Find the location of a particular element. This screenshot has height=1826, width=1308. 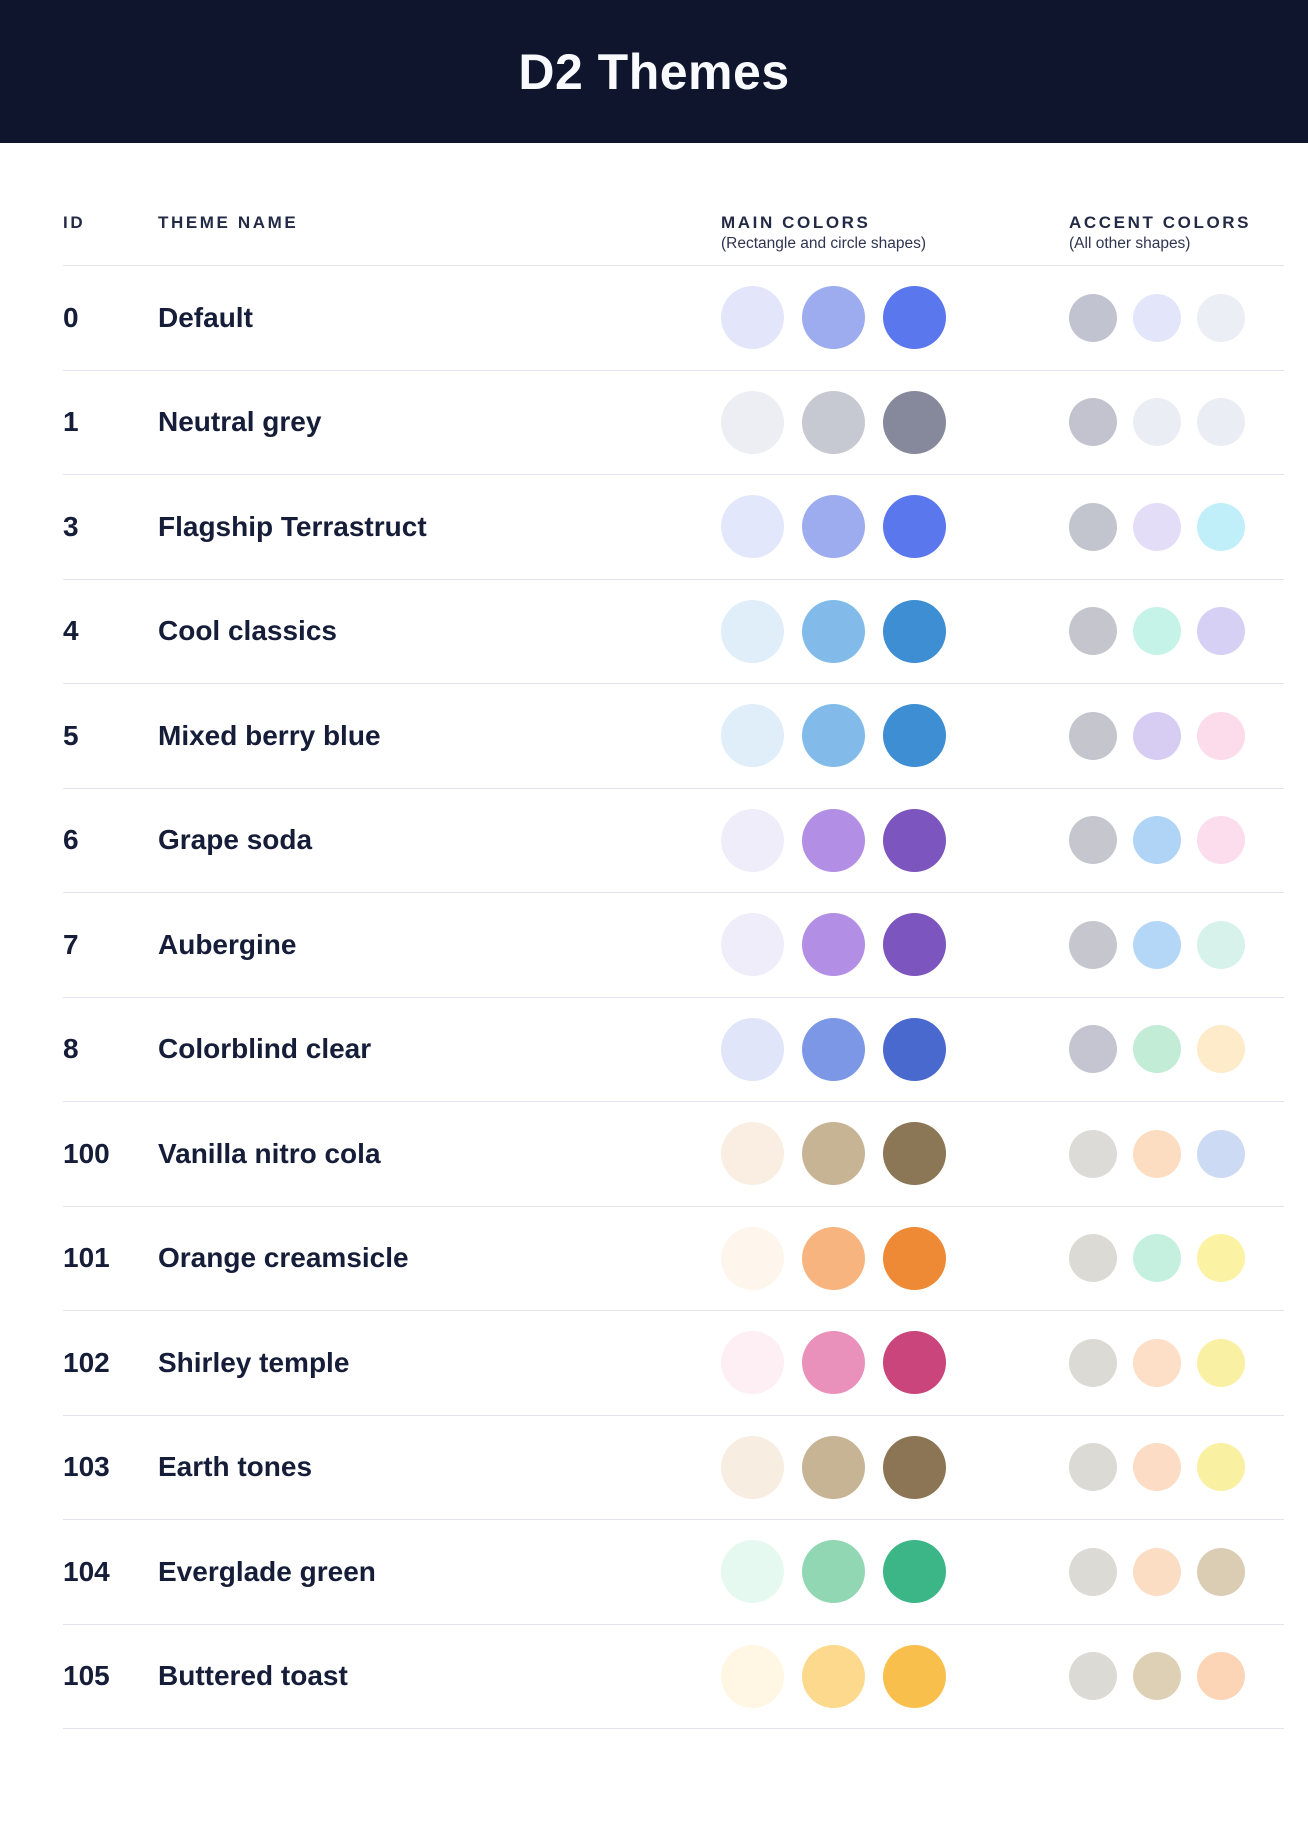

theme-row: 5 Mixed berry blue is located at coordinates (673, 736).